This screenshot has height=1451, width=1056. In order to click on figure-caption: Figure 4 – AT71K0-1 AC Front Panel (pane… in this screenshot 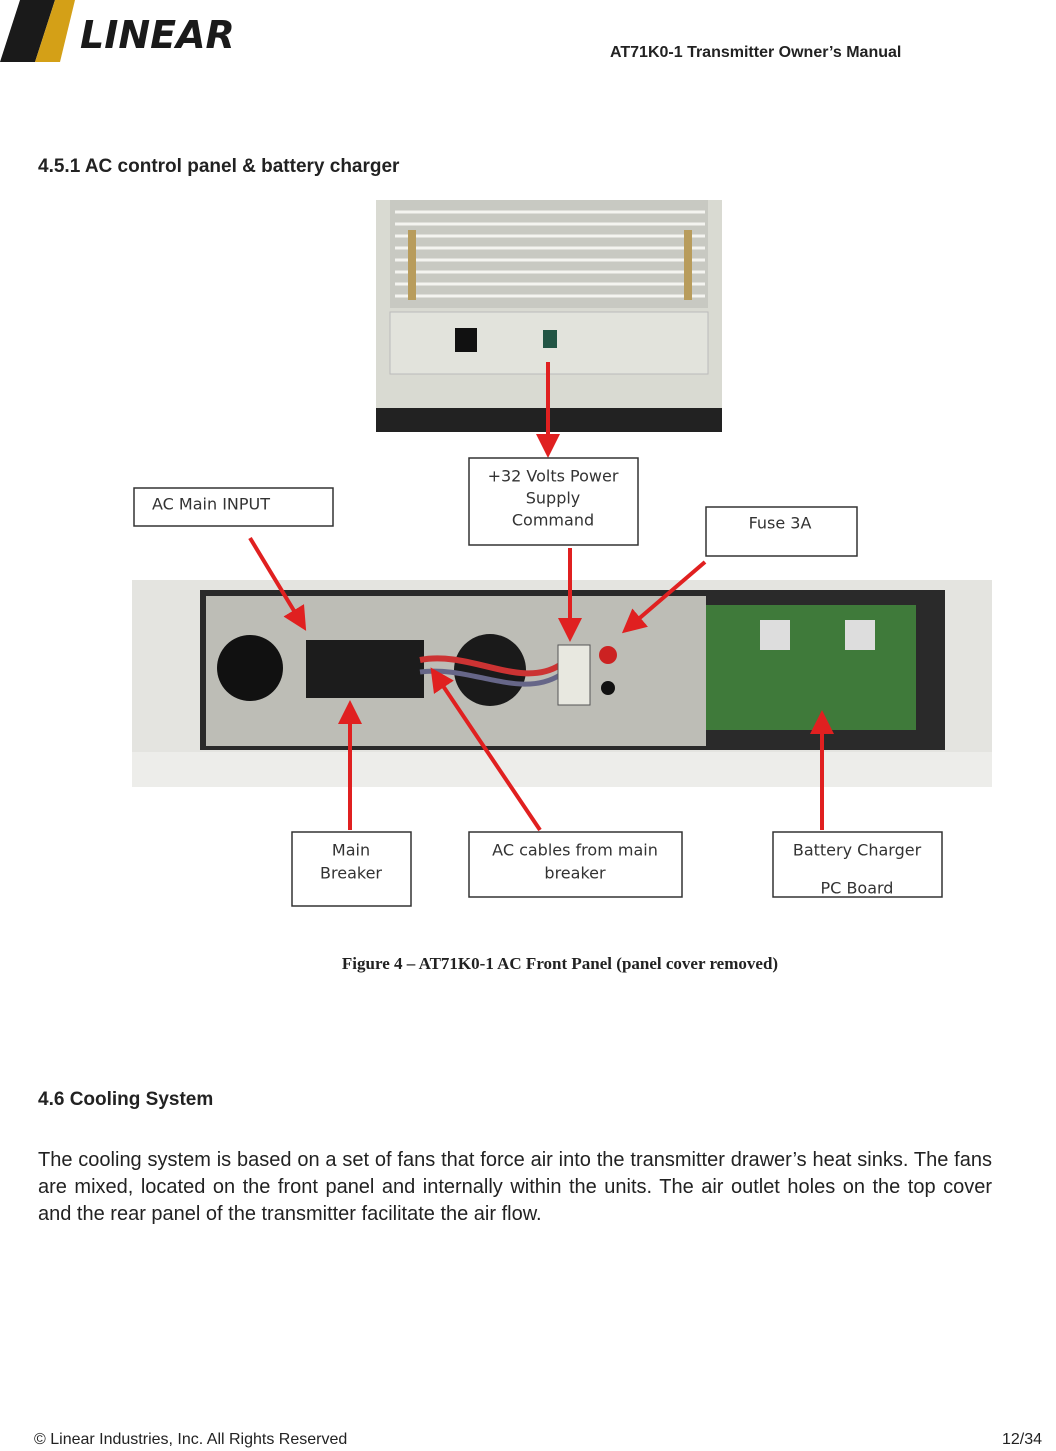, I will do `click(560, 963)`.